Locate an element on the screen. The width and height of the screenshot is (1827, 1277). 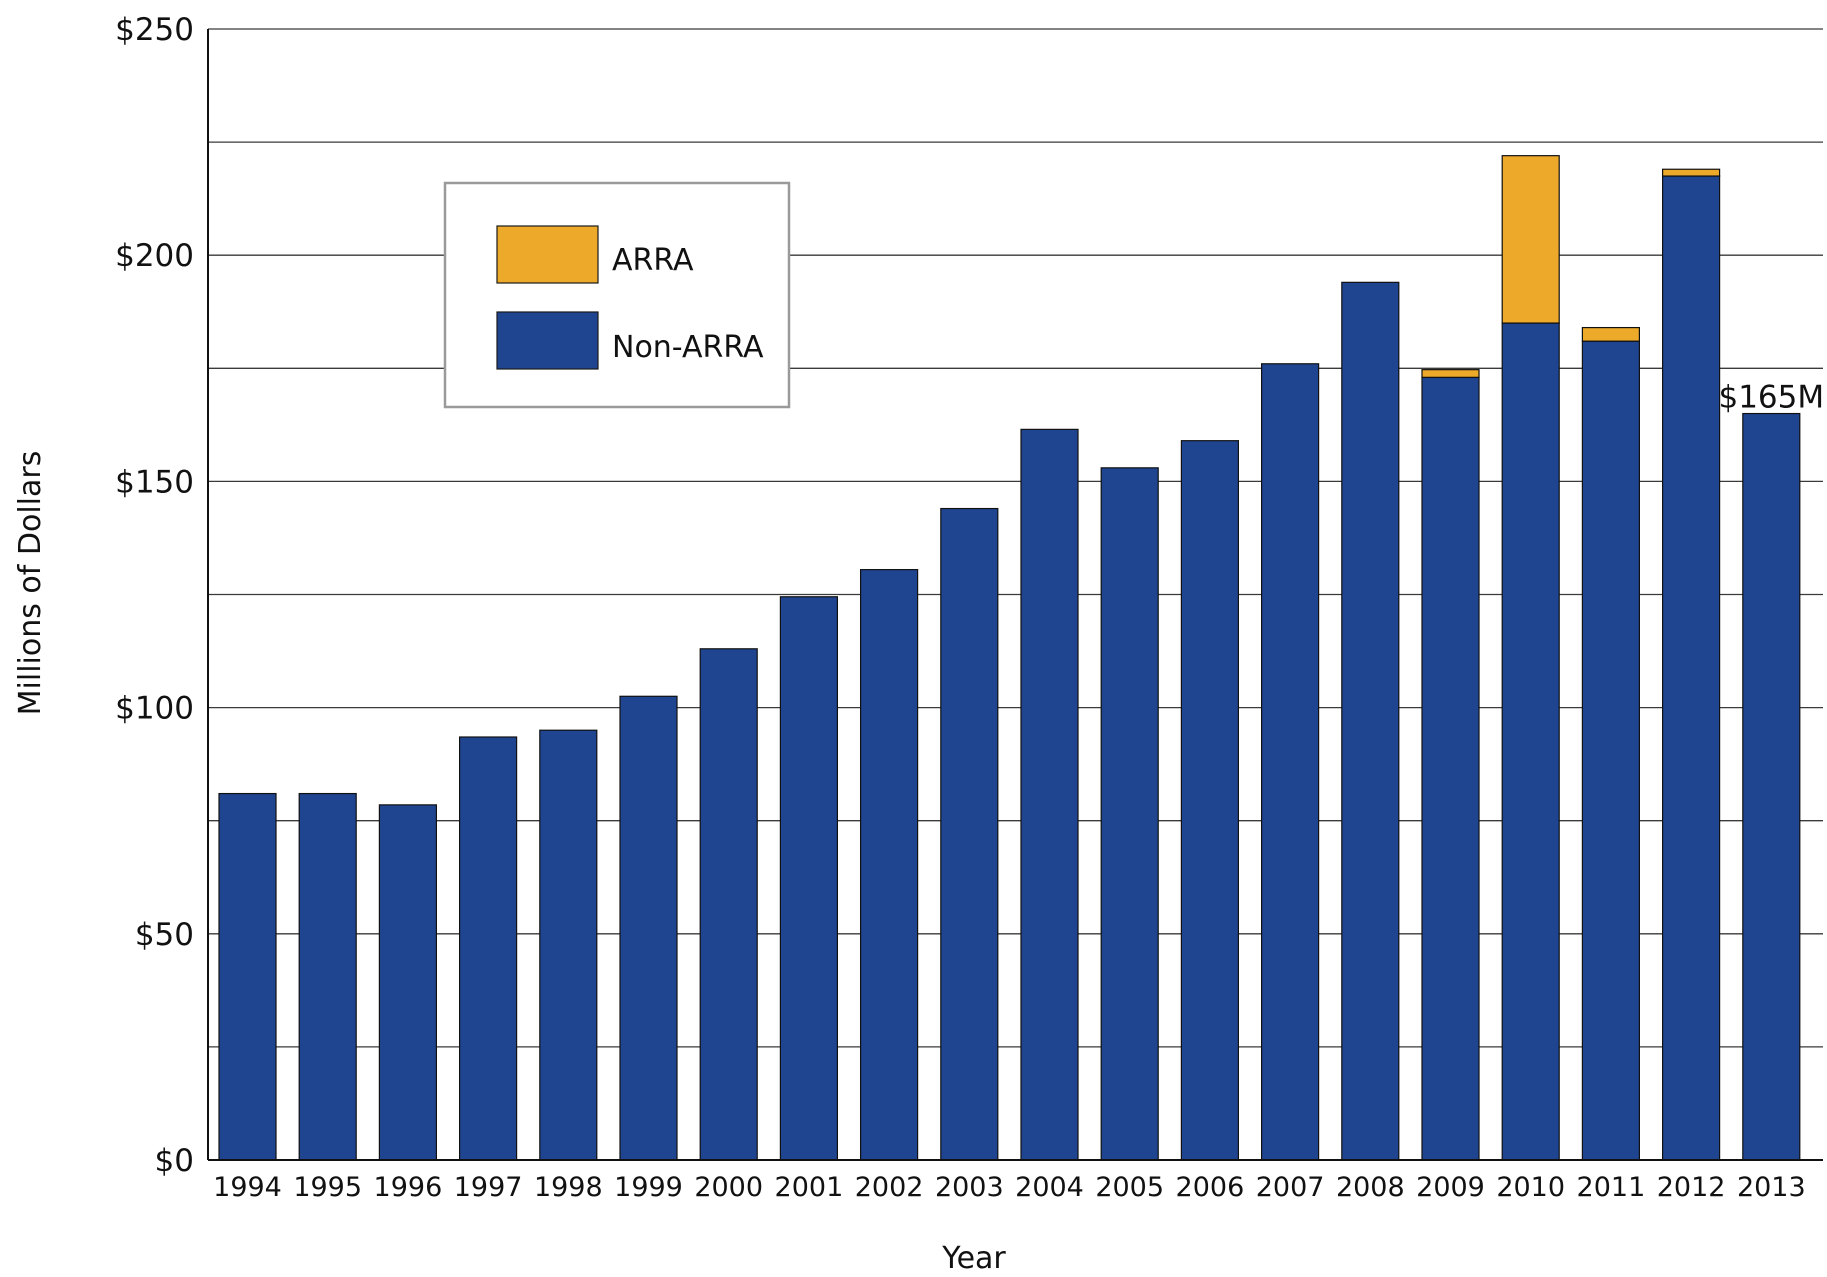
x-tick-label: 1997 is located at coordinates (488, 1187).